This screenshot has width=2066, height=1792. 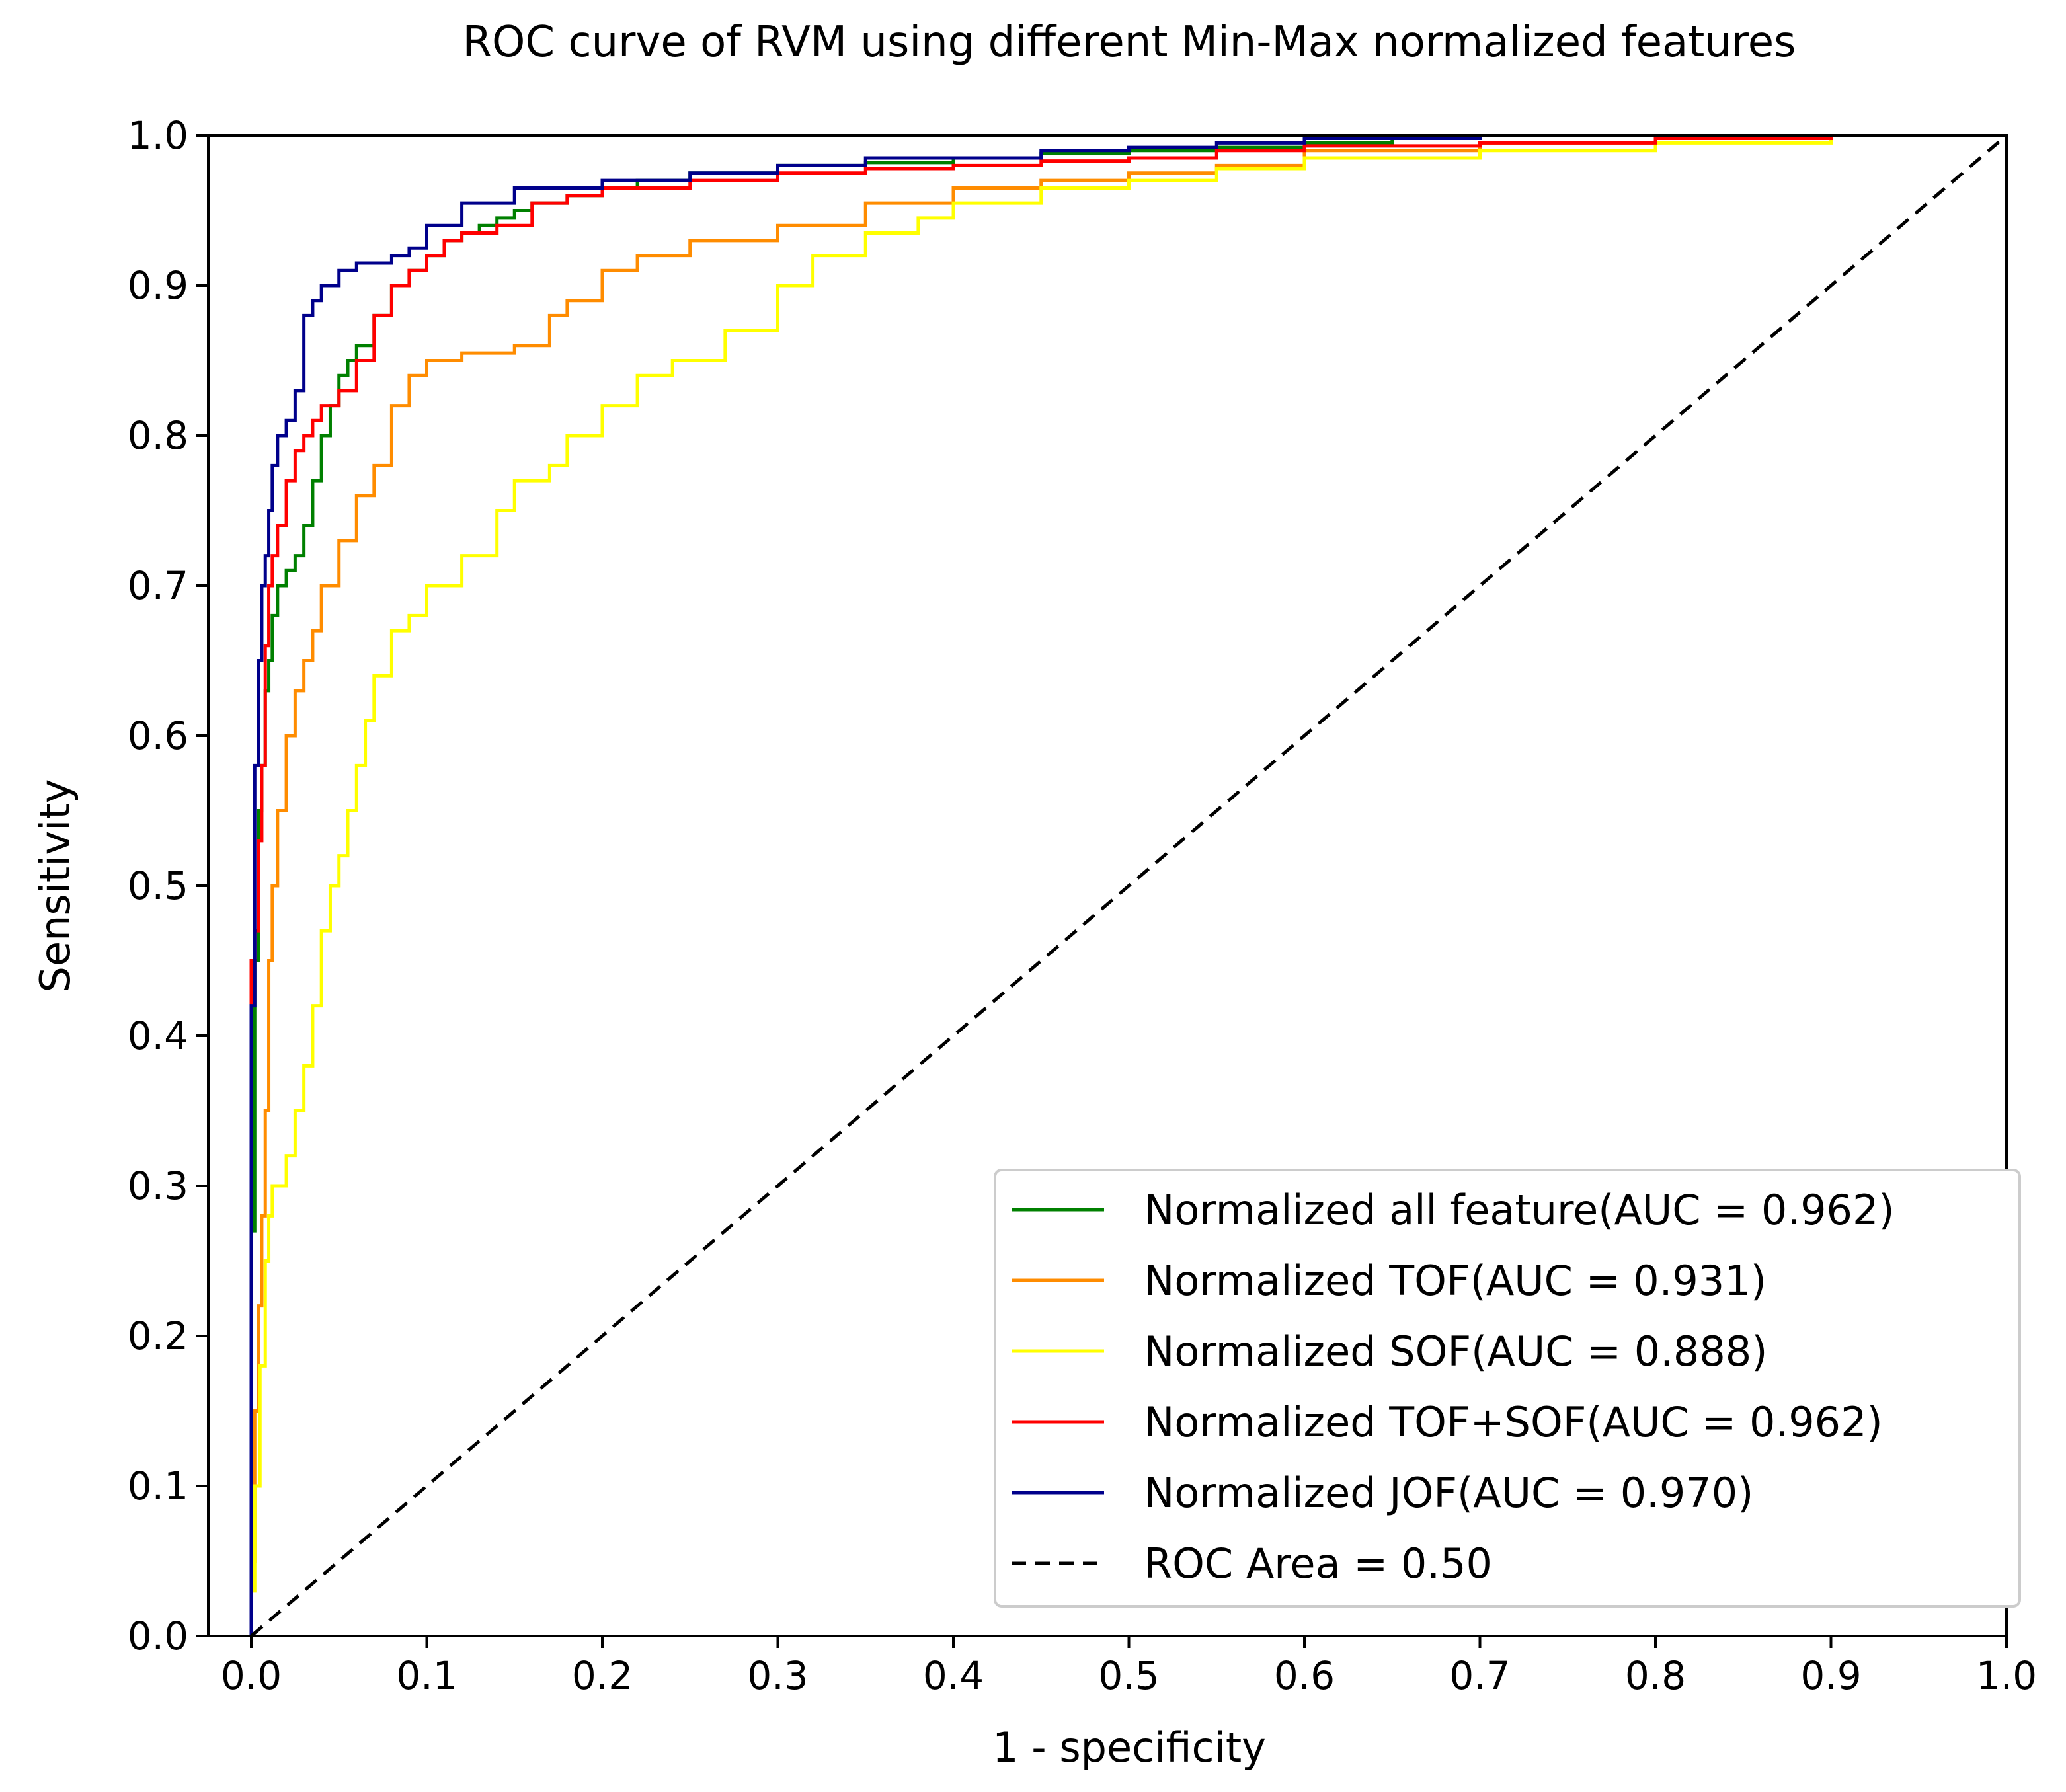 I want to click on x-tick-label: 0.3, so click(x=778, y=1675).